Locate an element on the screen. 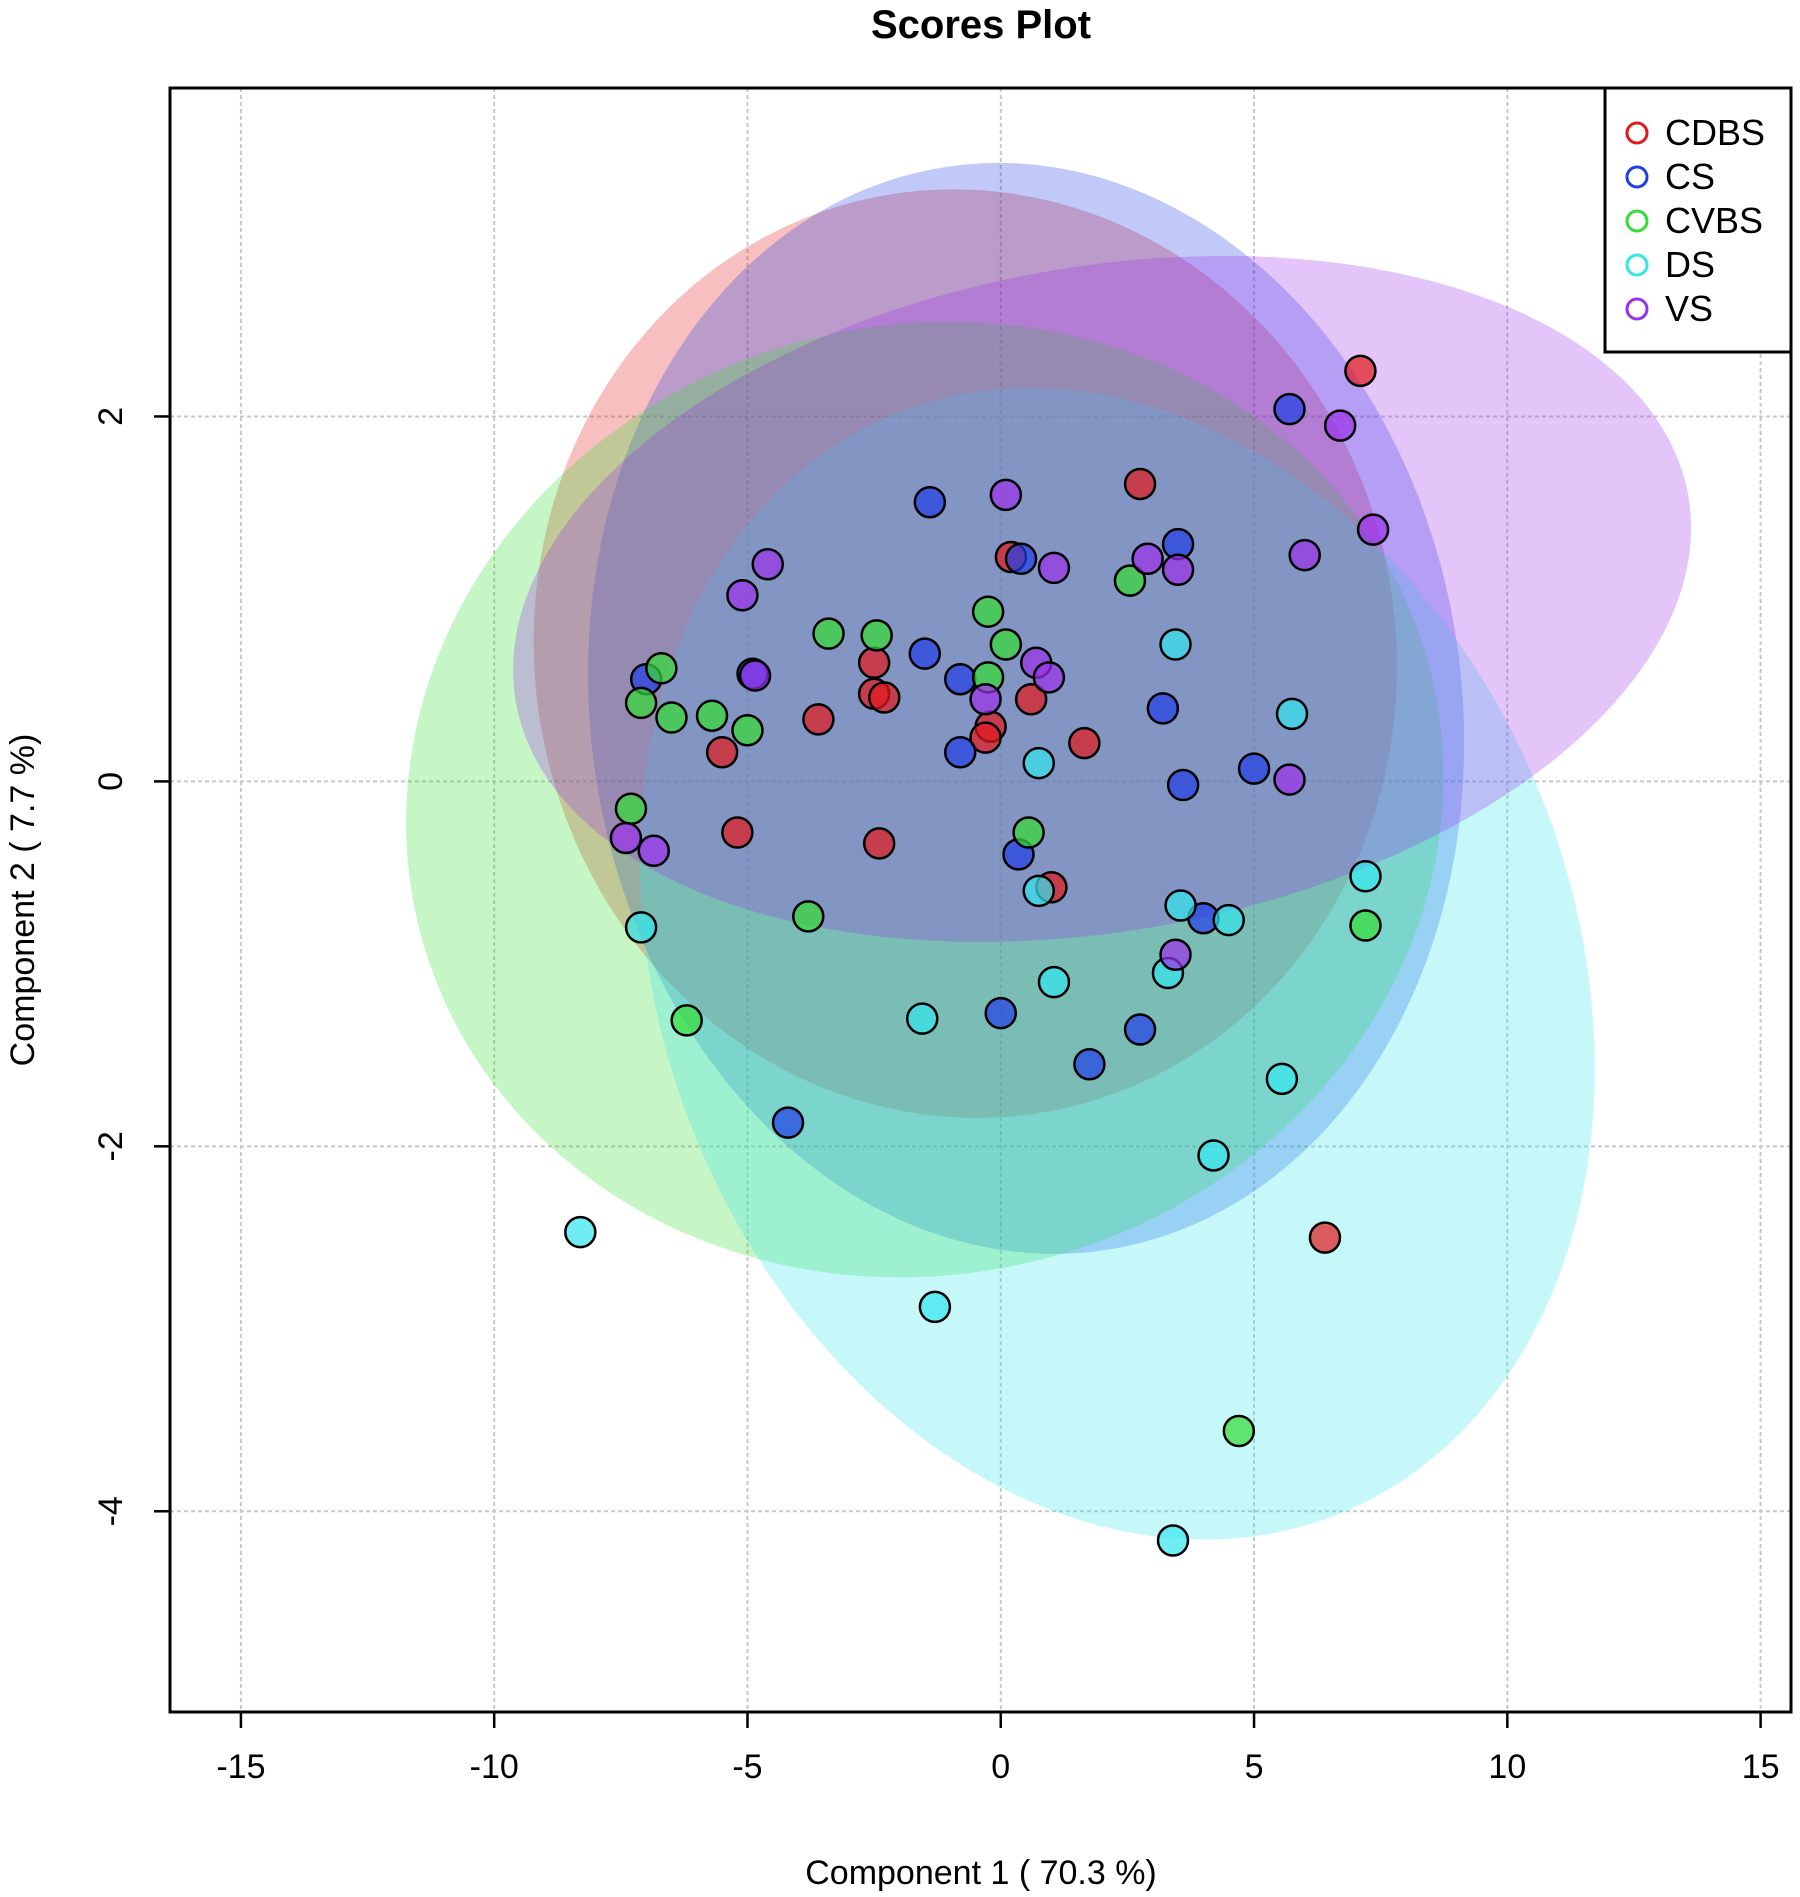 This screenshot has height=1897, width=1800. x-tick-label: -15 is located at coordinates (240, 1767).